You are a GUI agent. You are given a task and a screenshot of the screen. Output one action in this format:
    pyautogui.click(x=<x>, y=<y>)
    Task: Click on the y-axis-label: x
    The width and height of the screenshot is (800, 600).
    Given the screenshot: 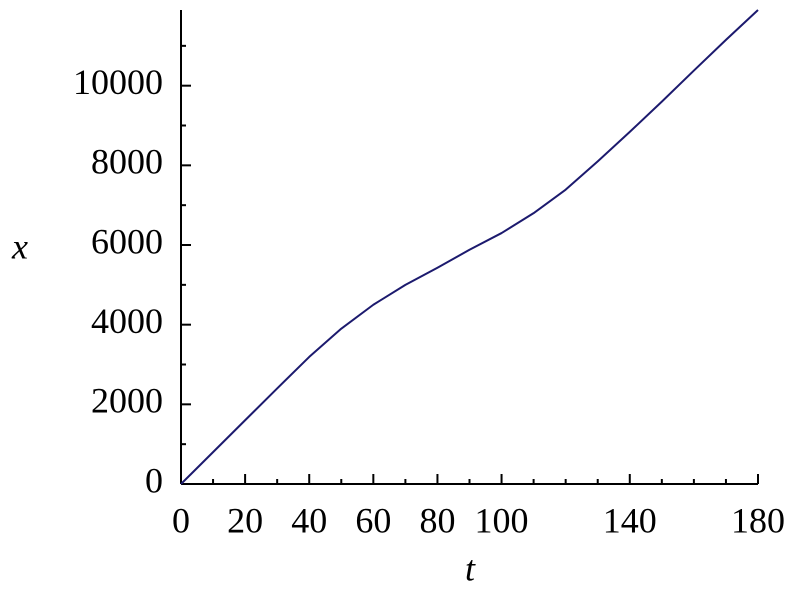 What is the action you would take?
    pyautogui.click(x=19, y=246)
    